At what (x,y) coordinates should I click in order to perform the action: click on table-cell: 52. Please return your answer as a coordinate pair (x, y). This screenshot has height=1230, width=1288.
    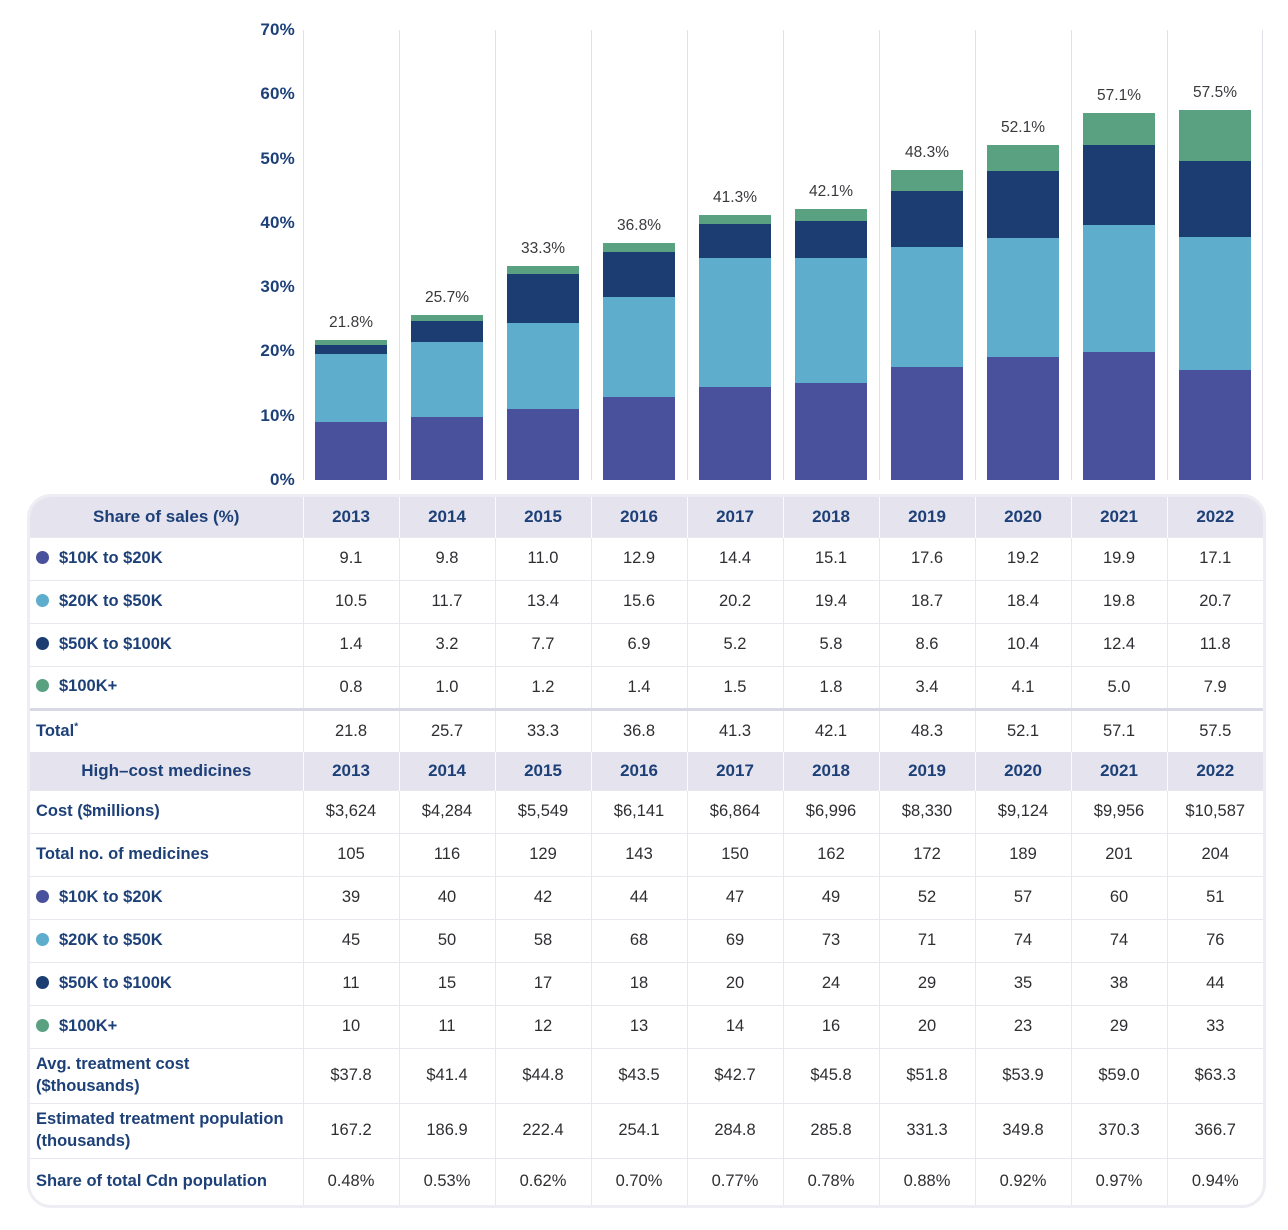
    Looking at the image, I should click on (926, 897).